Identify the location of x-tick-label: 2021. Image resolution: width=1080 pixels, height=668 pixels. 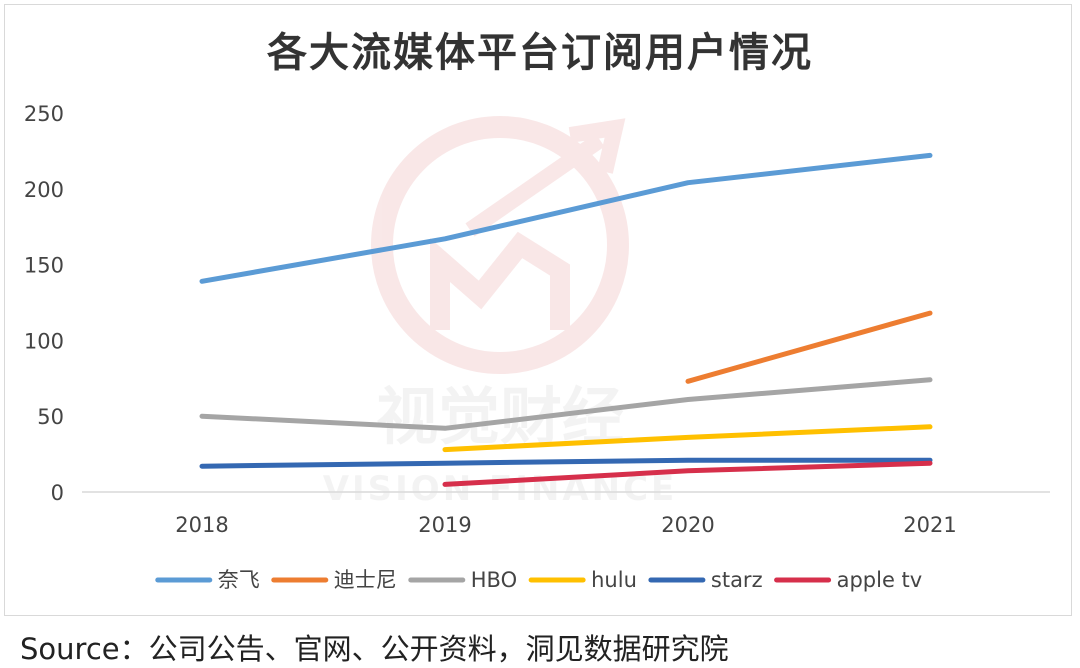
(929, 525).